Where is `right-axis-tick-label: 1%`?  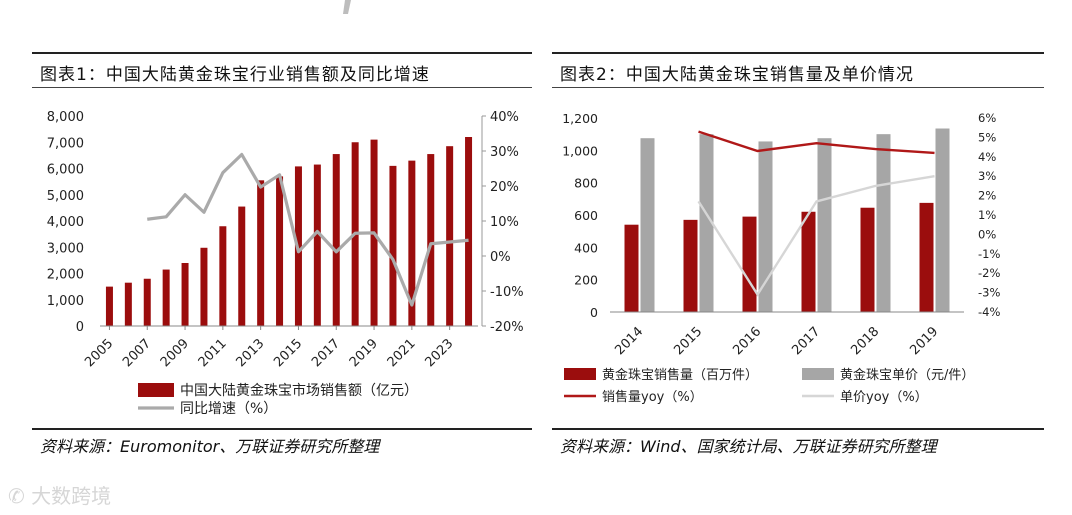 right-axis-tick-label: 1% is located at coordinates (987, 215).